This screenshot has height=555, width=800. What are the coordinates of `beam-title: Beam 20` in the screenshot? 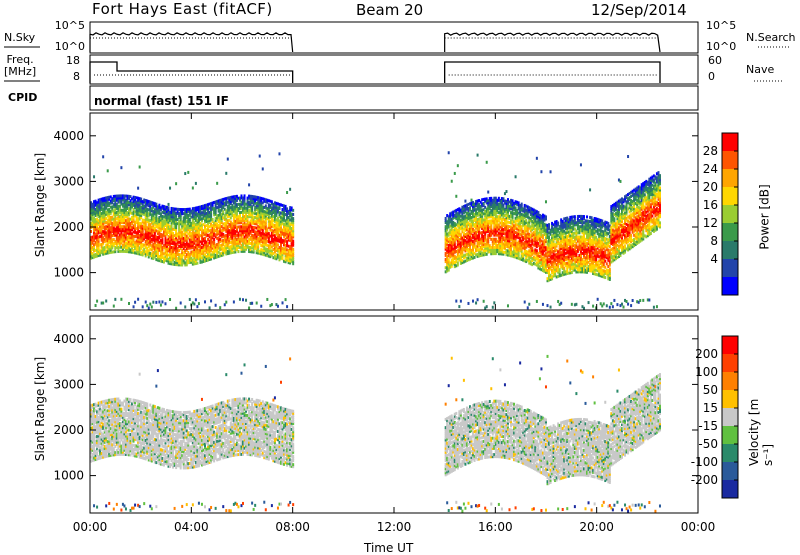 It's located at (389, 10).